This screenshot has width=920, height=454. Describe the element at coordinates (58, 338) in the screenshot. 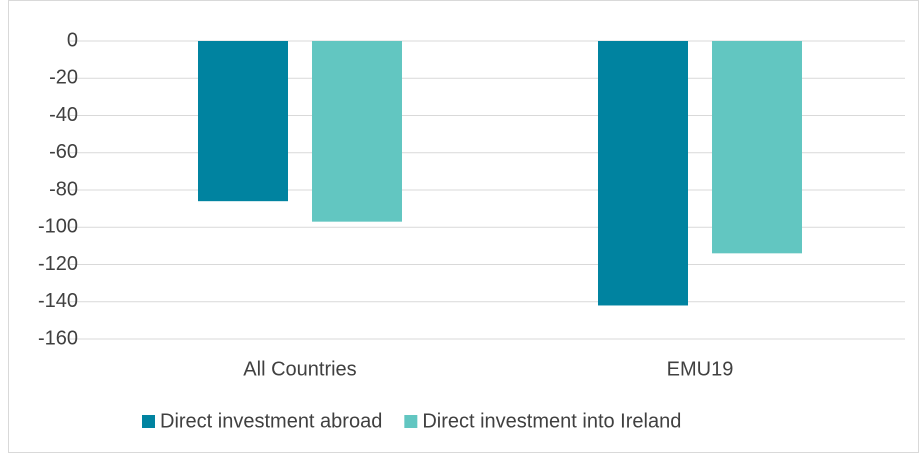

I see `y-tick-label: -160` at that location.